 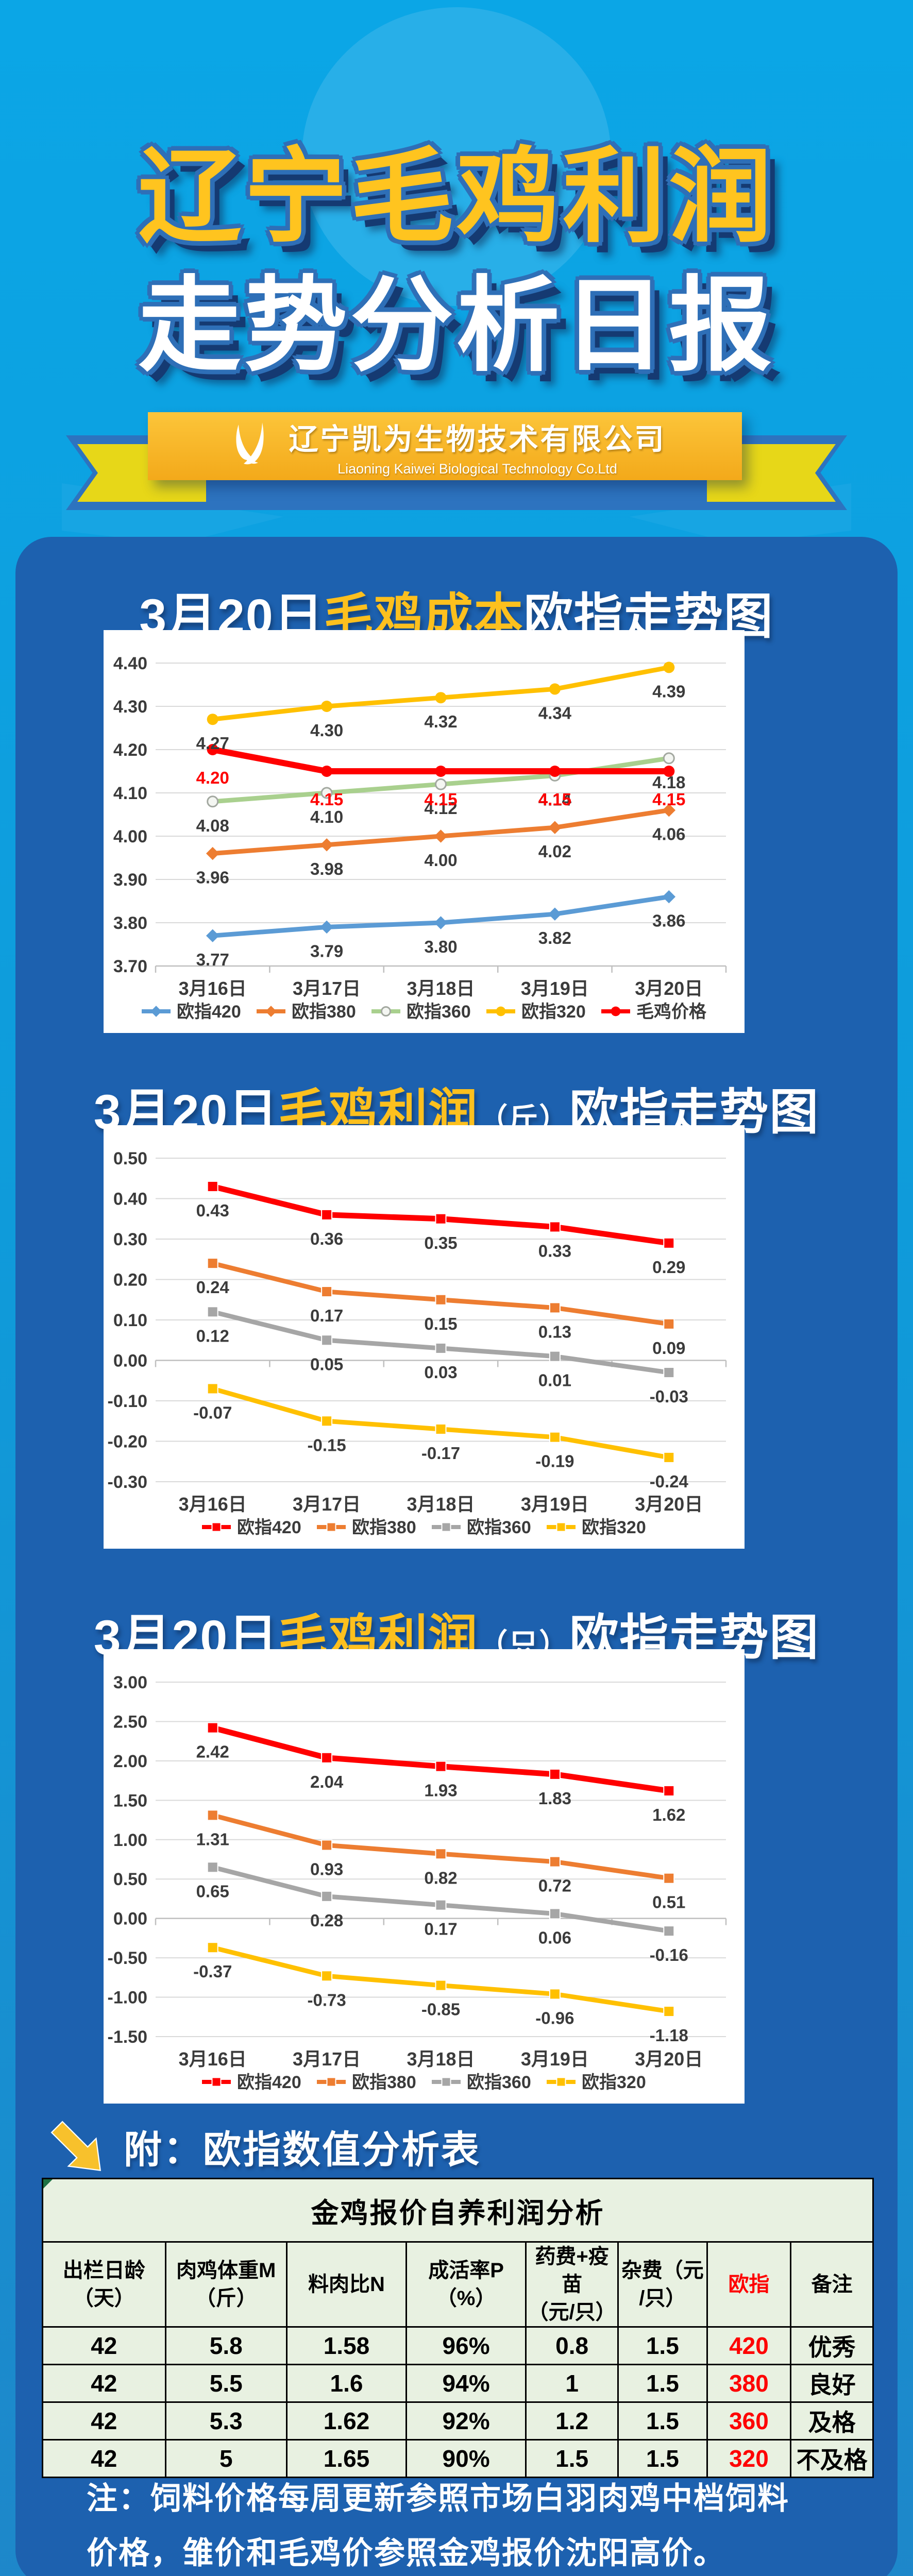 I want to click on table-header-cell: 成活率P （%）, so click(x=466, y=2284).